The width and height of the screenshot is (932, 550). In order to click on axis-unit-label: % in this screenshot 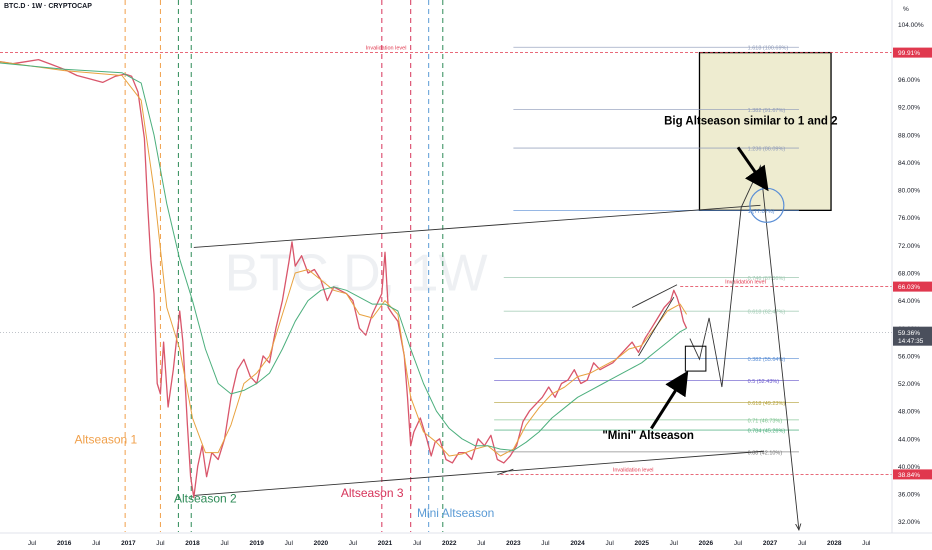, I will do `click(906, 9)`.